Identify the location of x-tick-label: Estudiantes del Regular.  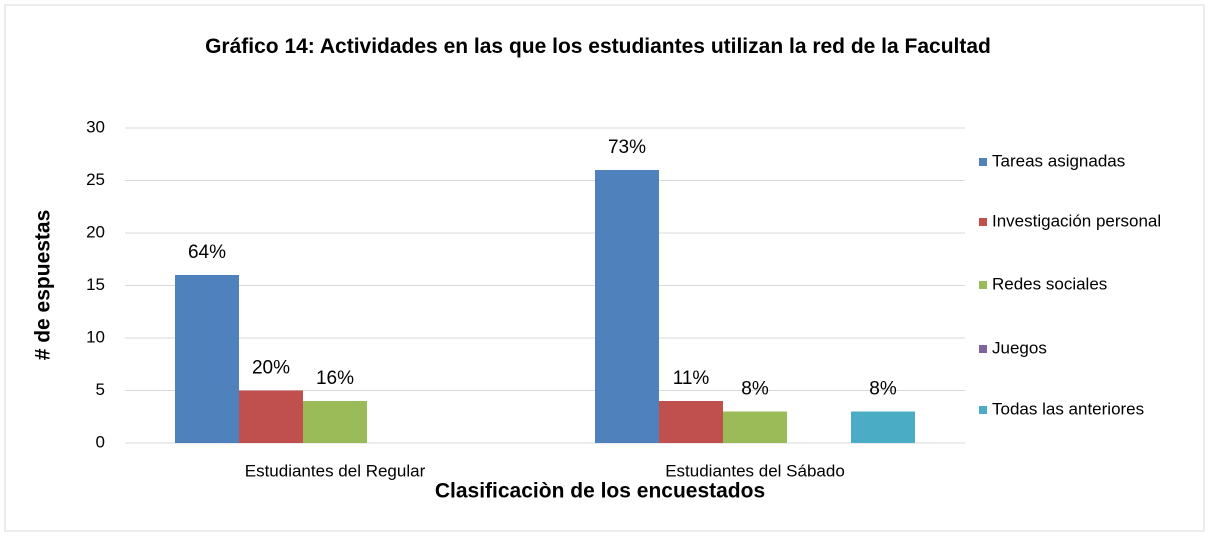
(335, 470).